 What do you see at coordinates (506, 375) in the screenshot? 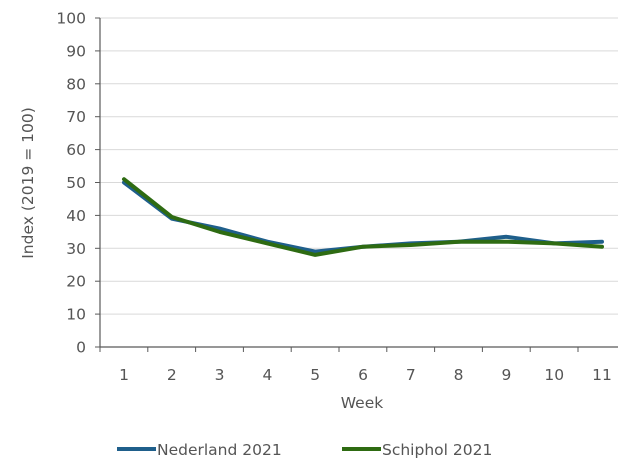
I see `x-tick-label: 9` at bounding box center [506, 375].